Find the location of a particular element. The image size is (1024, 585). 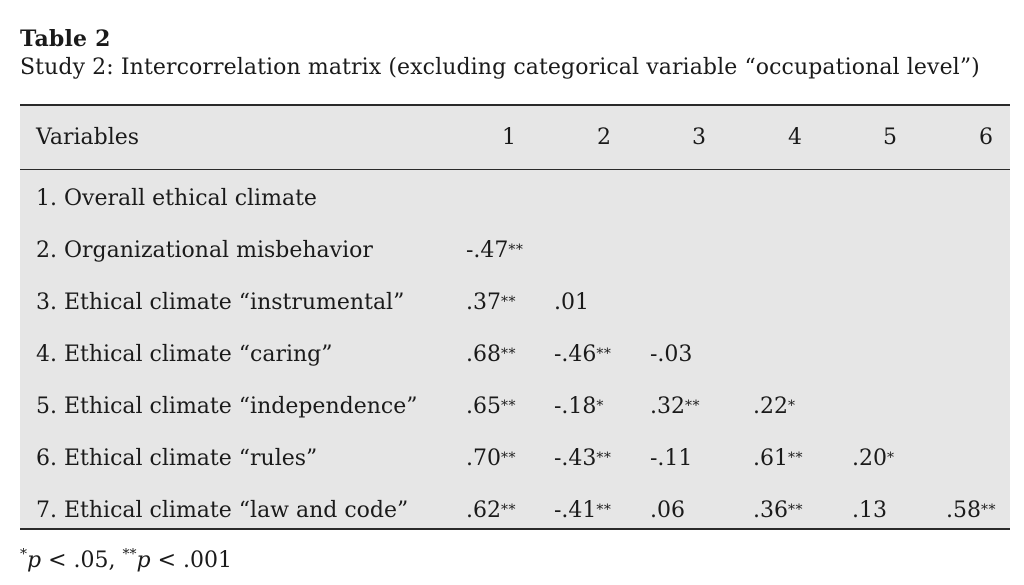

row-label: 6. Ethical climate “rules” is located at coordinates (177, 458).